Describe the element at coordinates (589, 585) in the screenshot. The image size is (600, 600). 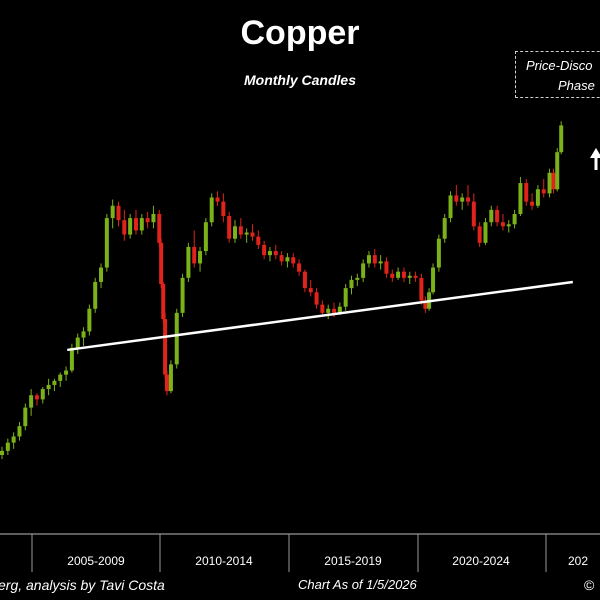
I see `copyright-mark: ©` at that location.